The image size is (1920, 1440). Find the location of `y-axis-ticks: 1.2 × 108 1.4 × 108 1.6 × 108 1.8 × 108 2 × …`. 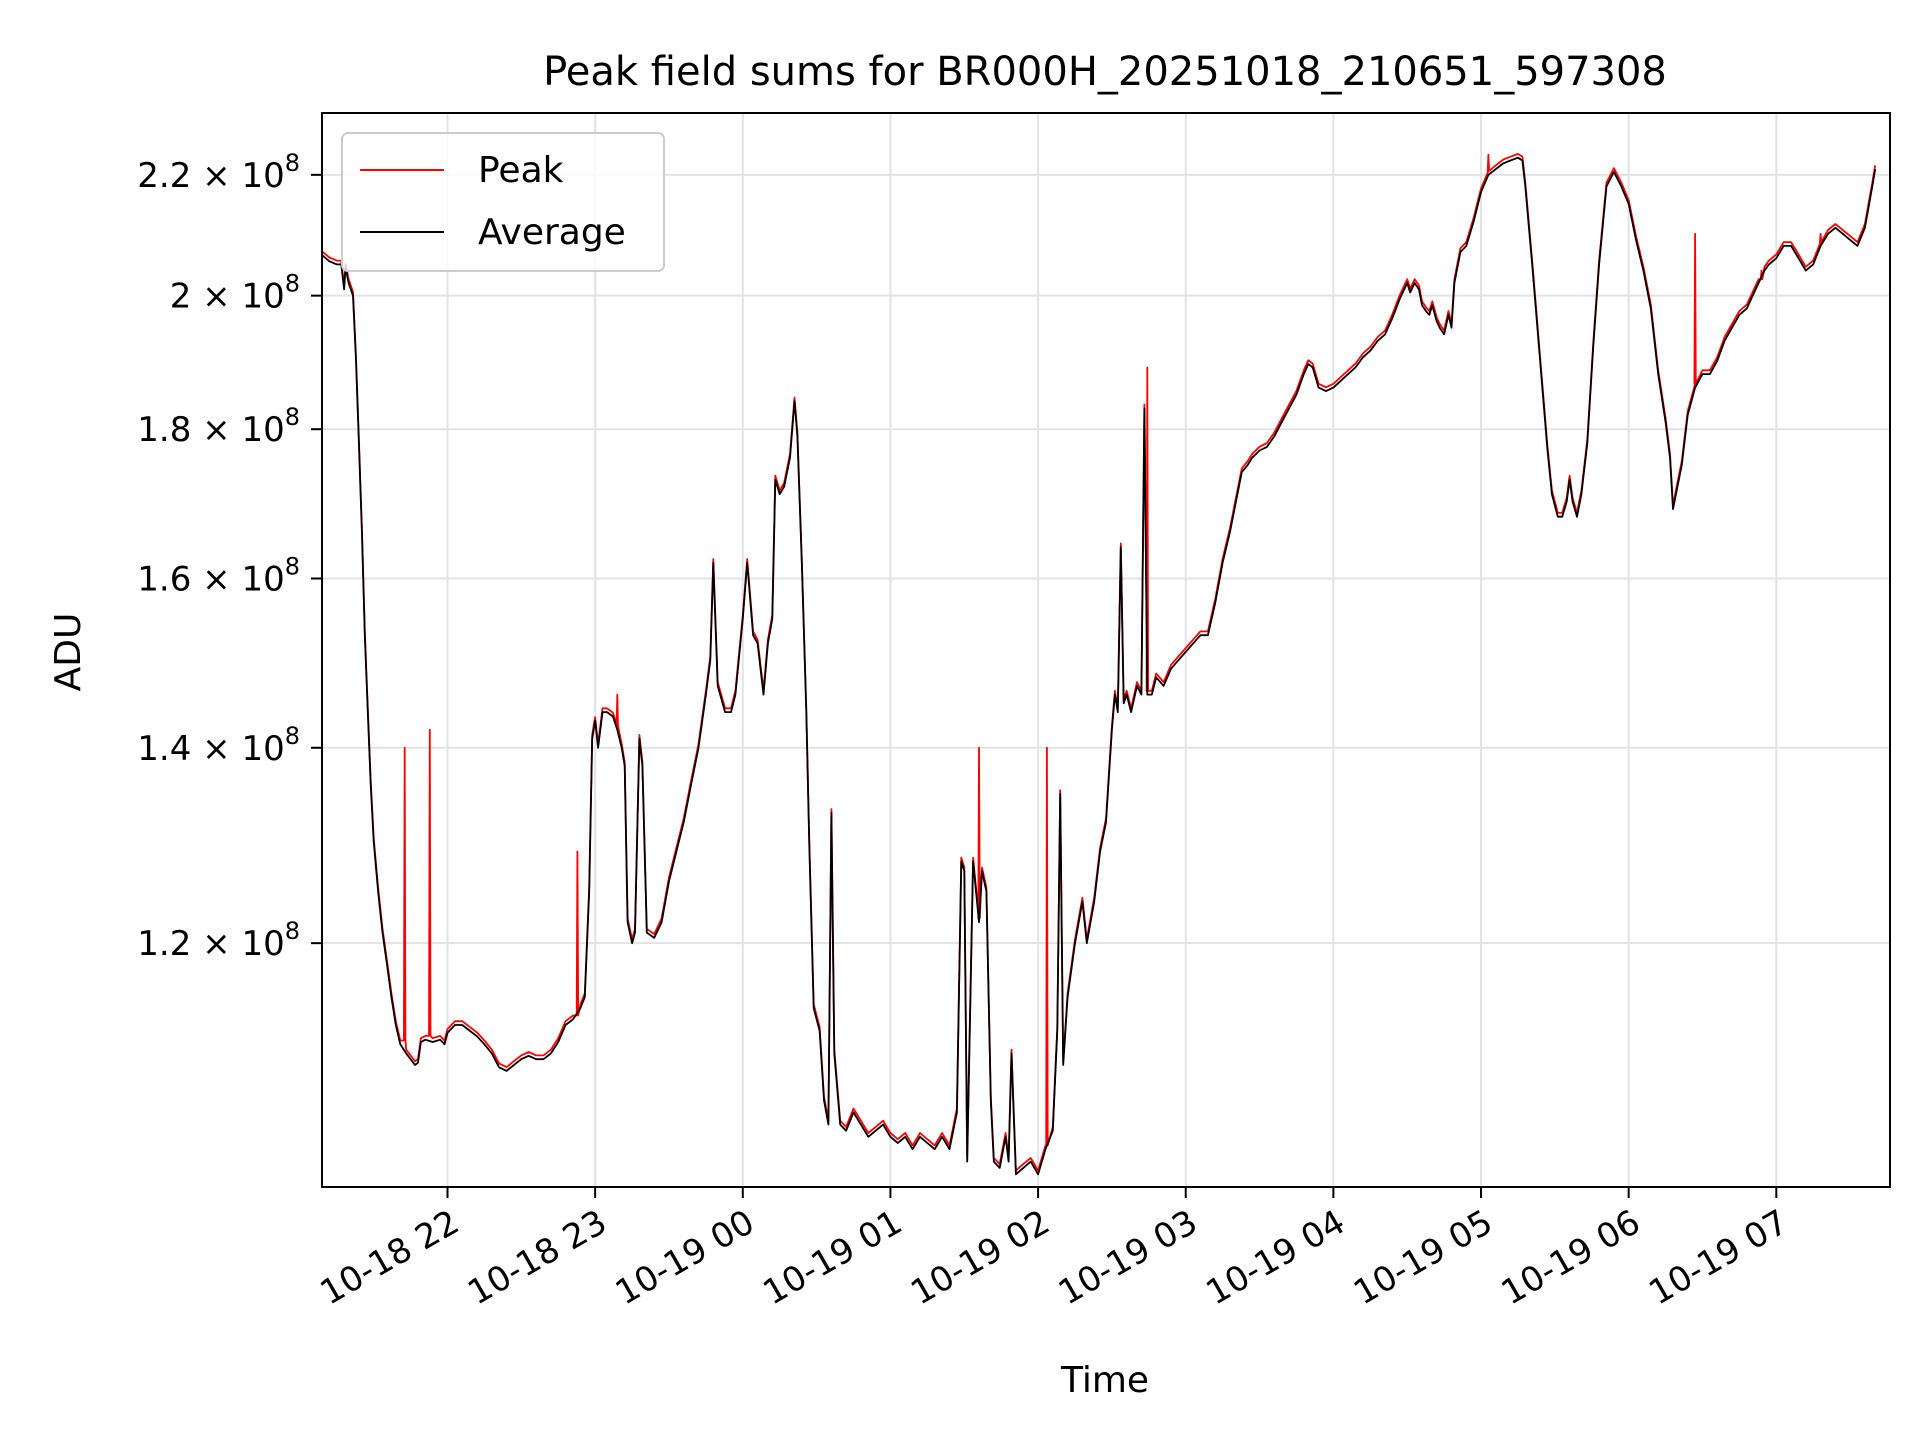

y-axis-ticks: 1.2 × 108 1.4 × 108 1.6 × 108 1.8 × 108 2 × … is located at coordinates (229, 556).